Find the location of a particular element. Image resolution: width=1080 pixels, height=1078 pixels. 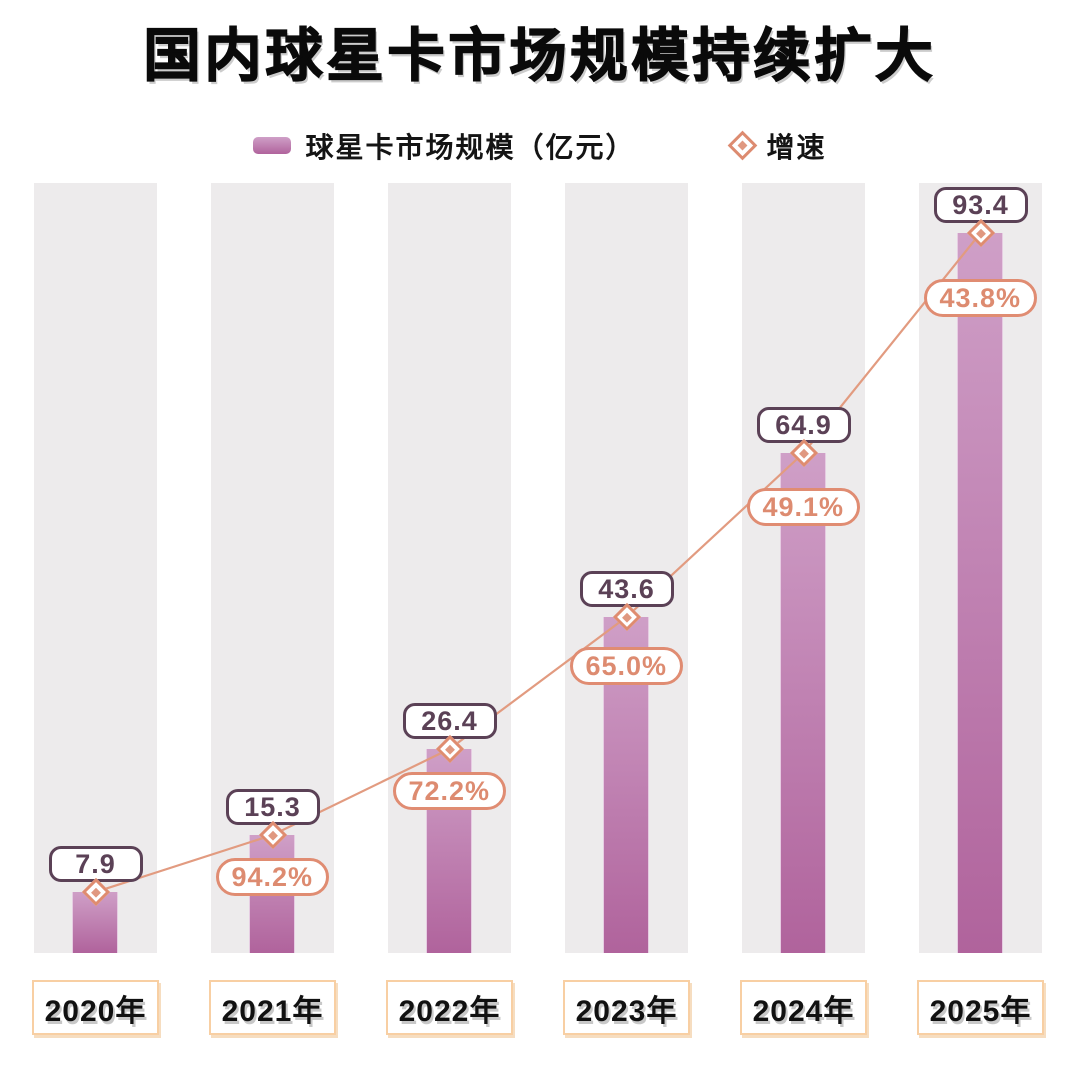

legend-item-growth: 增速 is located at coordinates (777, 146).